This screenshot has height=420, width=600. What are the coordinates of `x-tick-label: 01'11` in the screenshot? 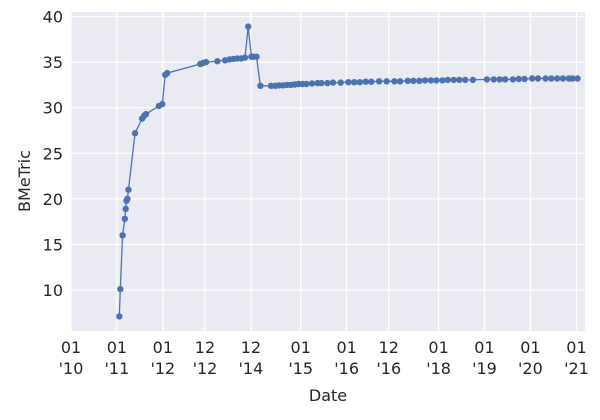 It's located at (117, 358).